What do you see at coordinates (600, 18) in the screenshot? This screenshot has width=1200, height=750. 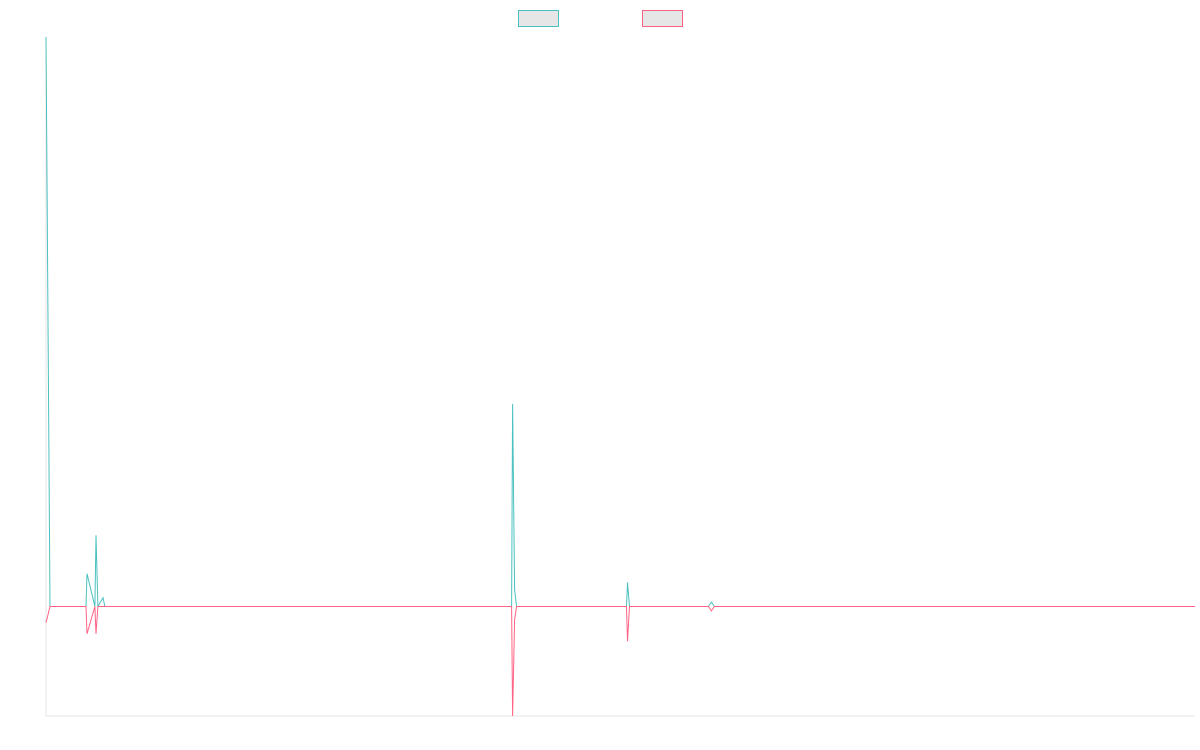 I see `legend` at bounding box center [600, 18].